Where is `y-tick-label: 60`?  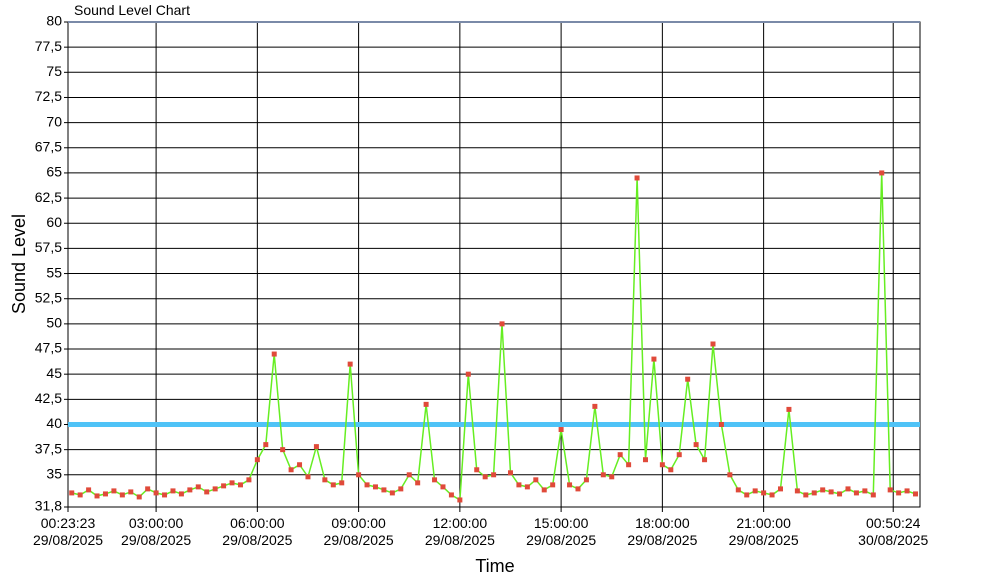
y-tick-label: 60 is located at coordinates (54, 222).